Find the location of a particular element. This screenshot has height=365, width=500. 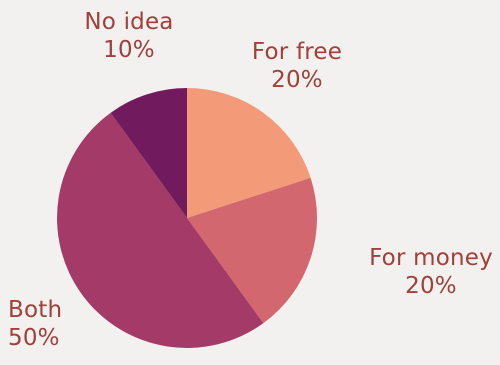

slice-label-for-money: For money 20% is located at coordinates (431, 272).